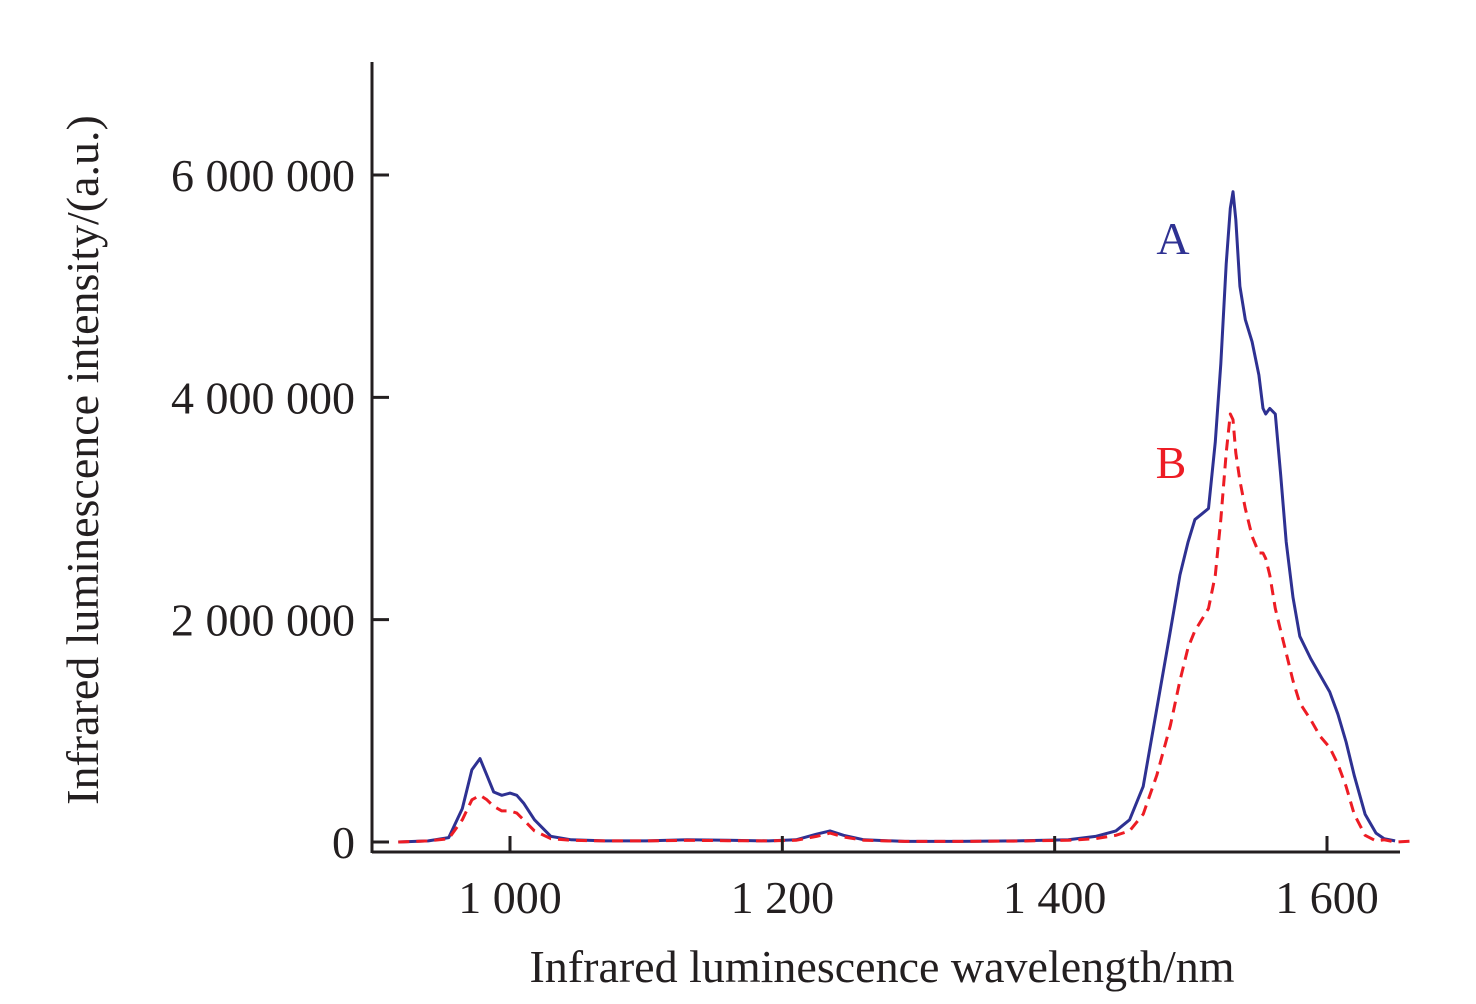 The height and width of the screenshot is (1004, 1476). I want to click on y-tick-label: 4 000 000, so click(263, 397).